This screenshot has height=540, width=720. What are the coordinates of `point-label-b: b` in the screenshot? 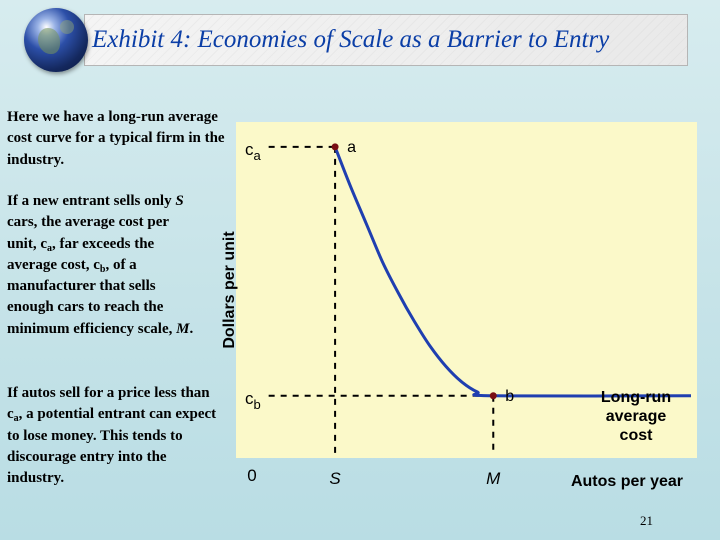 It's located at (509, 396).